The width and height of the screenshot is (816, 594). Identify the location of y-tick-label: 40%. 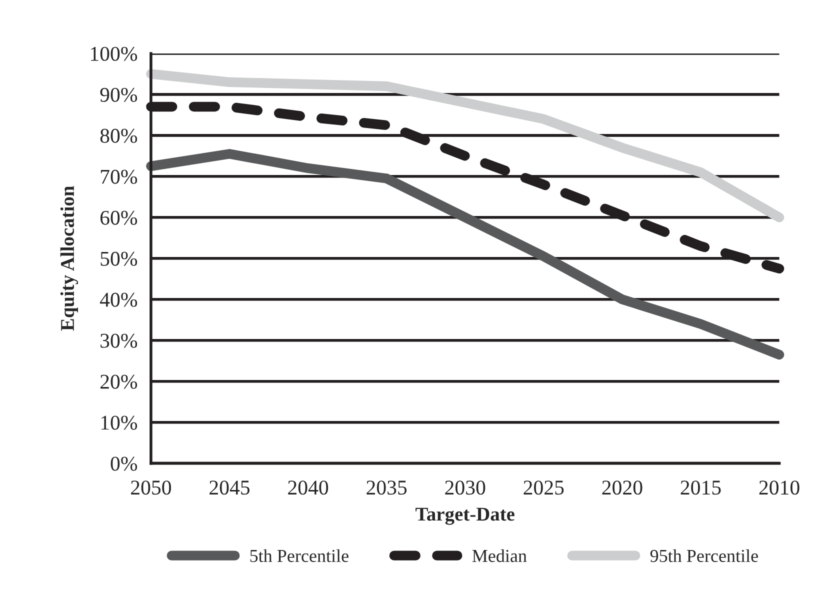
(119, 299).